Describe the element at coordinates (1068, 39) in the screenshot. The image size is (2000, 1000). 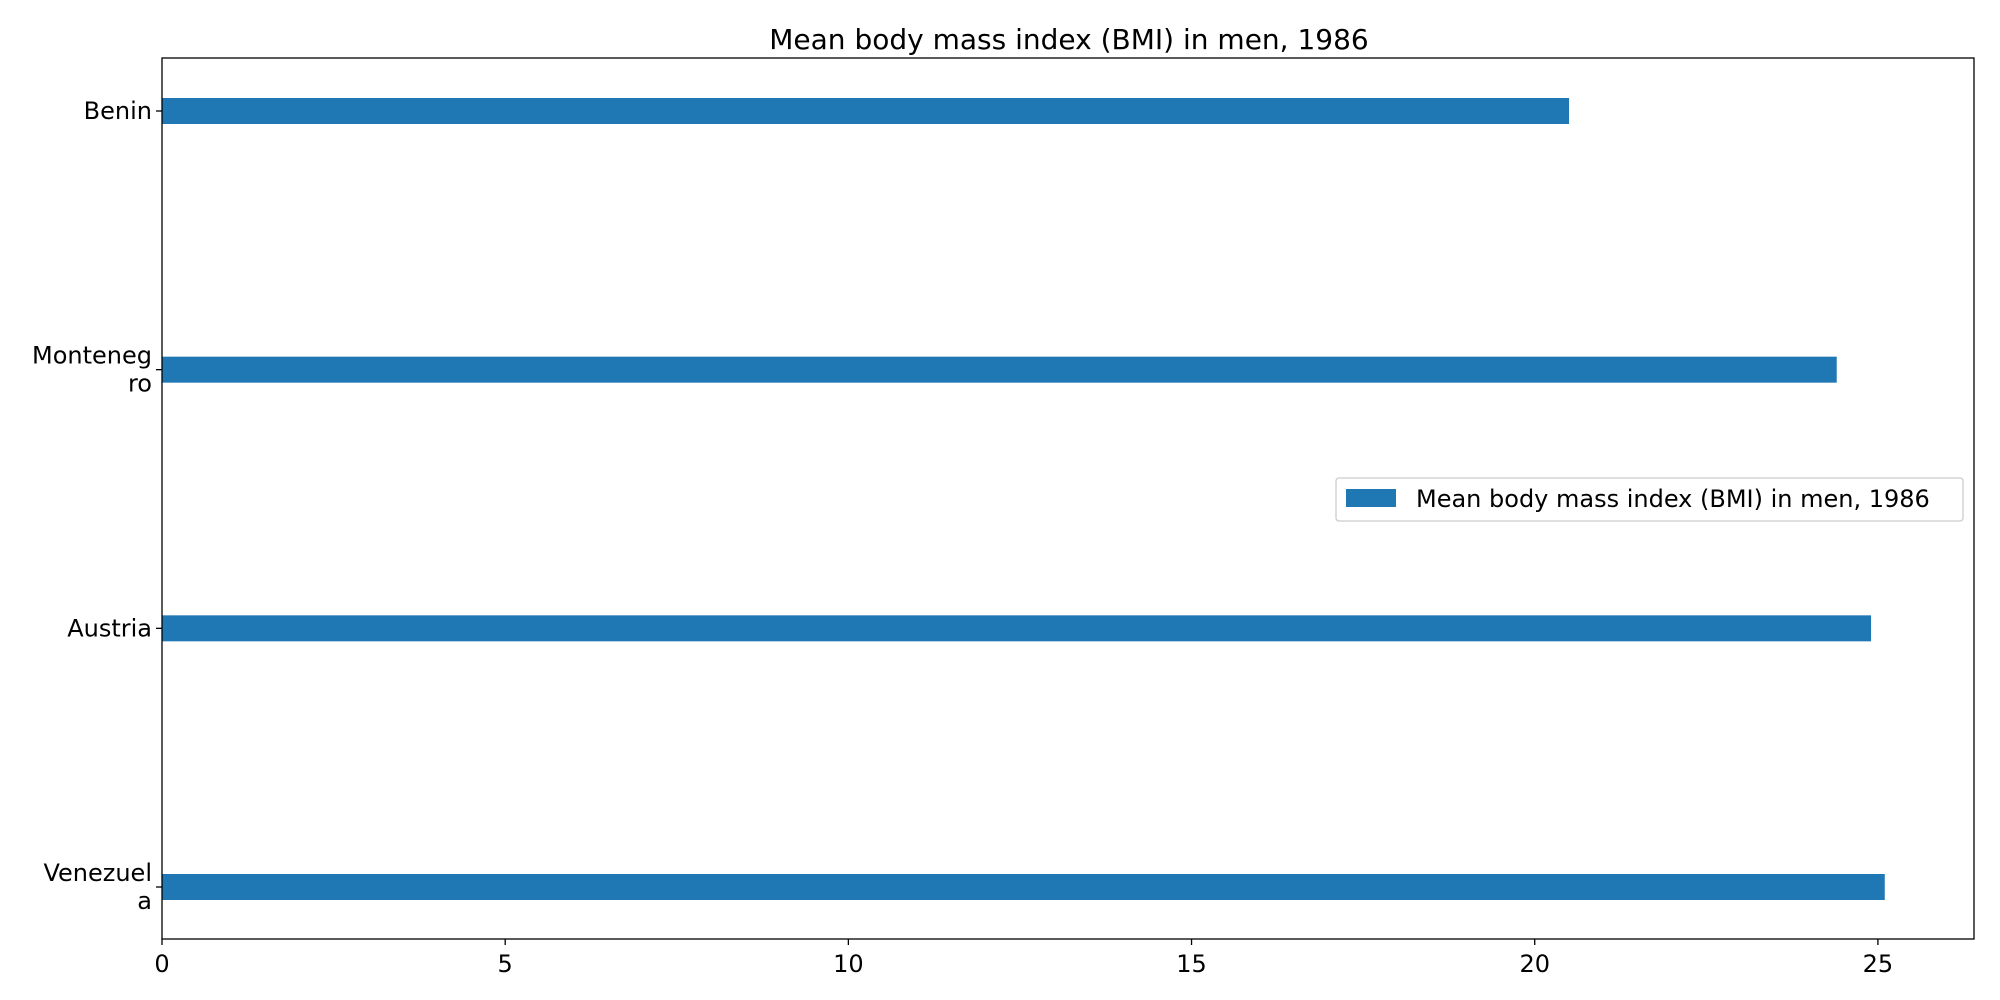
I see `chart-title: Mean body mass index (BMI) in men, 1986` at that location.